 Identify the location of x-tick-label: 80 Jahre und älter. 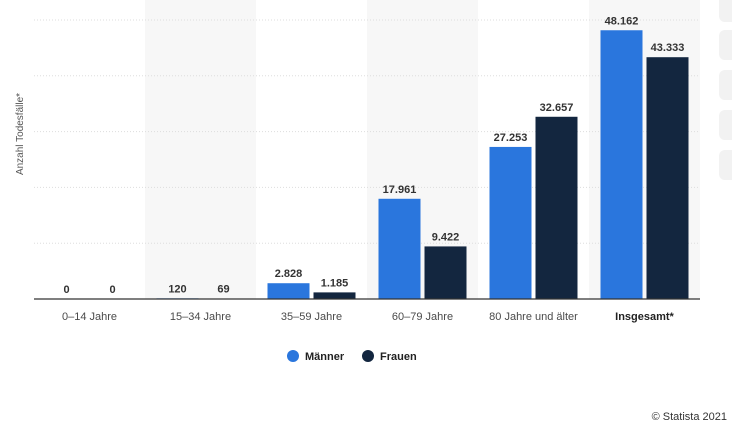
(533, 317).